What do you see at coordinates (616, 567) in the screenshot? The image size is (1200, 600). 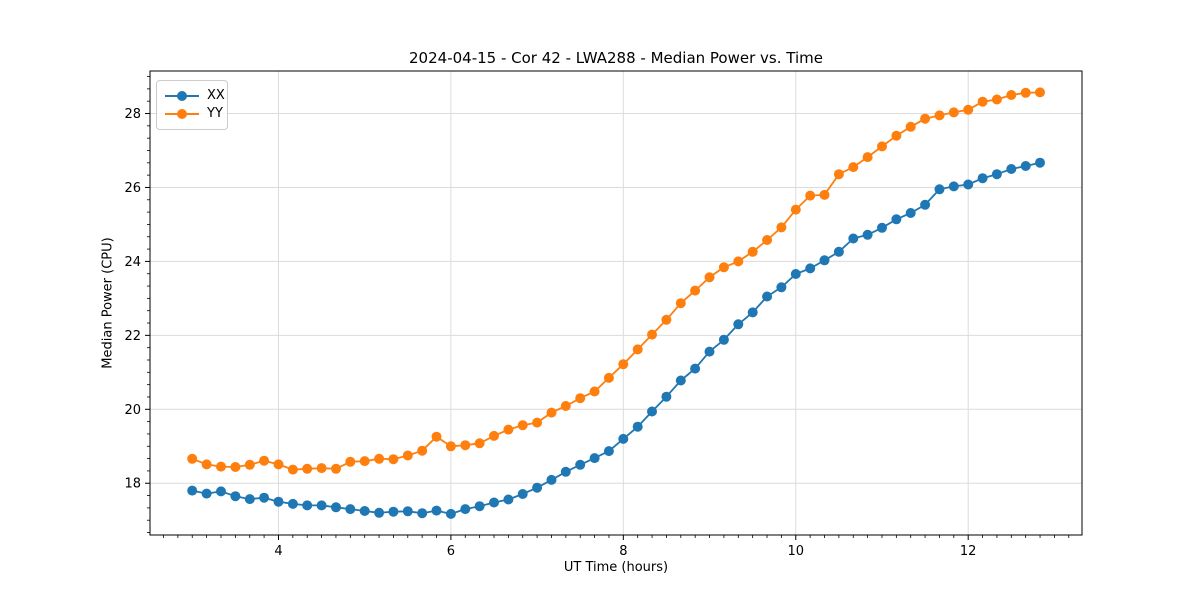 I see `x-axis-label: UT Time (hours)` at bounding box center [616, 567].